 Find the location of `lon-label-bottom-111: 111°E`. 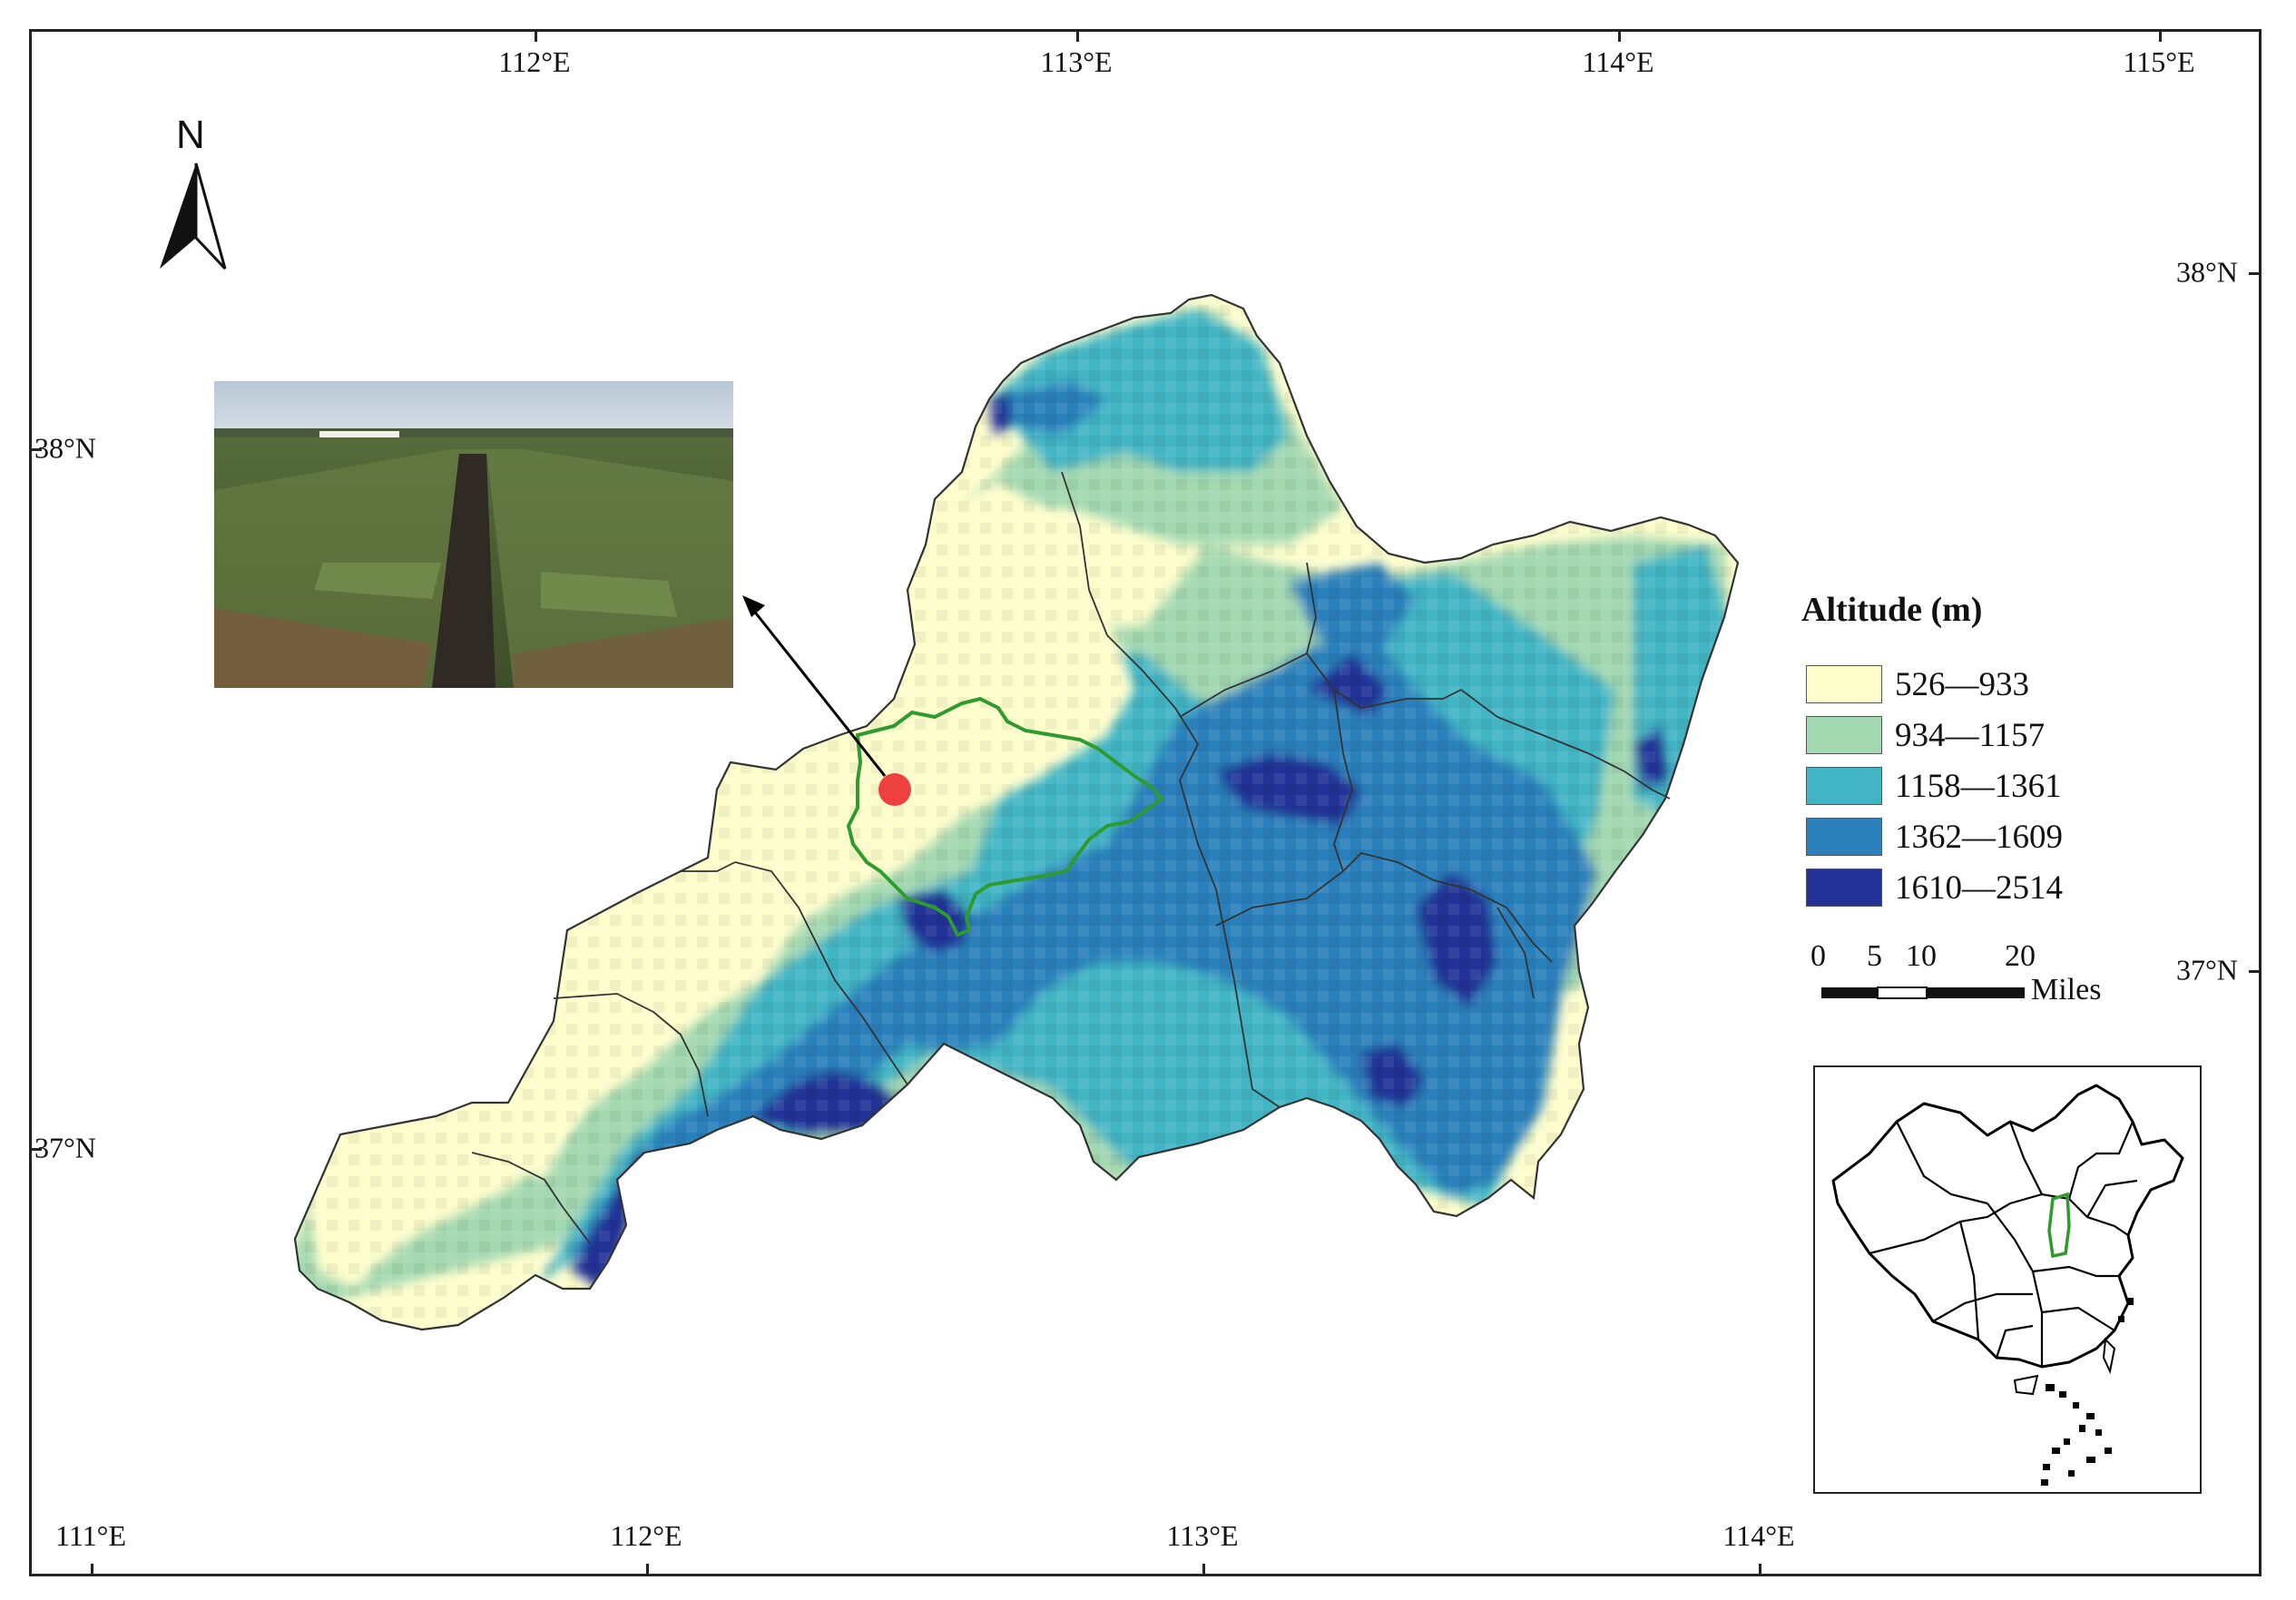

lon-label-bottom-111: 111°E is located at coordinates (90, 1535).